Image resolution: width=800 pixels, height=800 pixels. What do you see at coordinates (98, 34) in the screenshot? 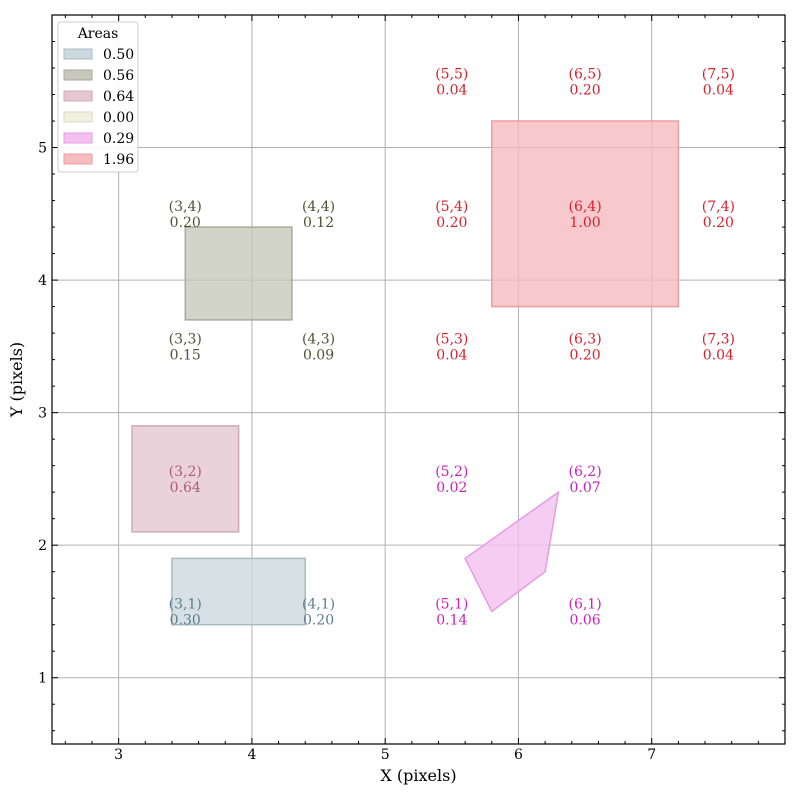
I see `legend-title: Areas` at bounding box center [98, 34].